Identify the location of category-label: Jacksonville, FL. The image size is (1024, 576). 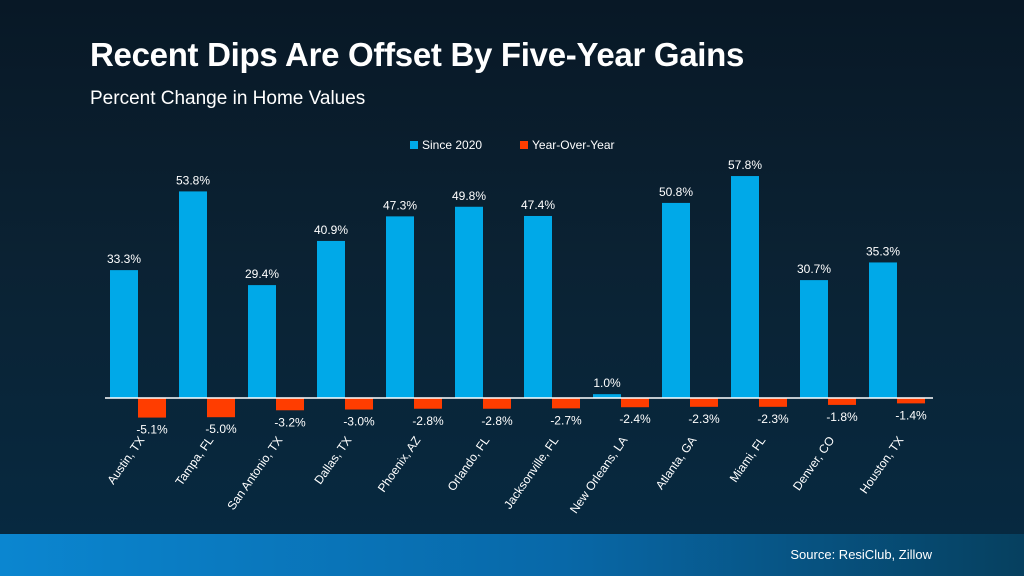
(531, 472).